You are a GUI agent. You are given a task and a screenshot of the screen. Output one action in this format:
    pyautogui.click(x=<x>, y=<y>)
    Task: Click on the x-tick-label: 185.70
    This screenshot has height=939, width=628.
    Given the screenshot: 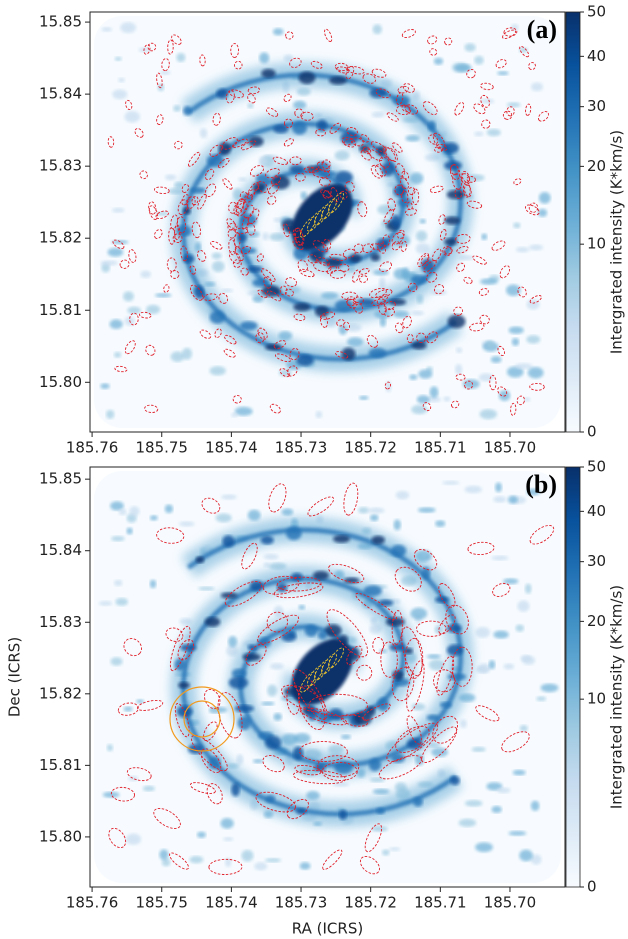 What is the action you would take?
    pyautogui.click(x=510, y=903)
    